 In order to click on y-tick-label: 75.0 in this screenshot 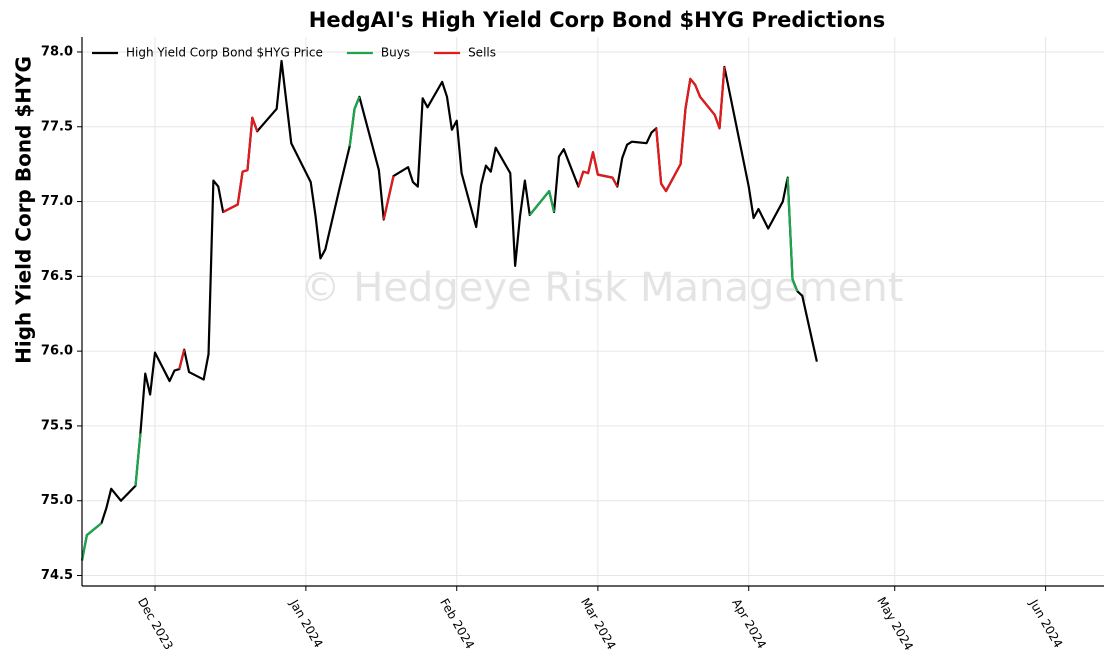, I will do `click(57, 500)`.